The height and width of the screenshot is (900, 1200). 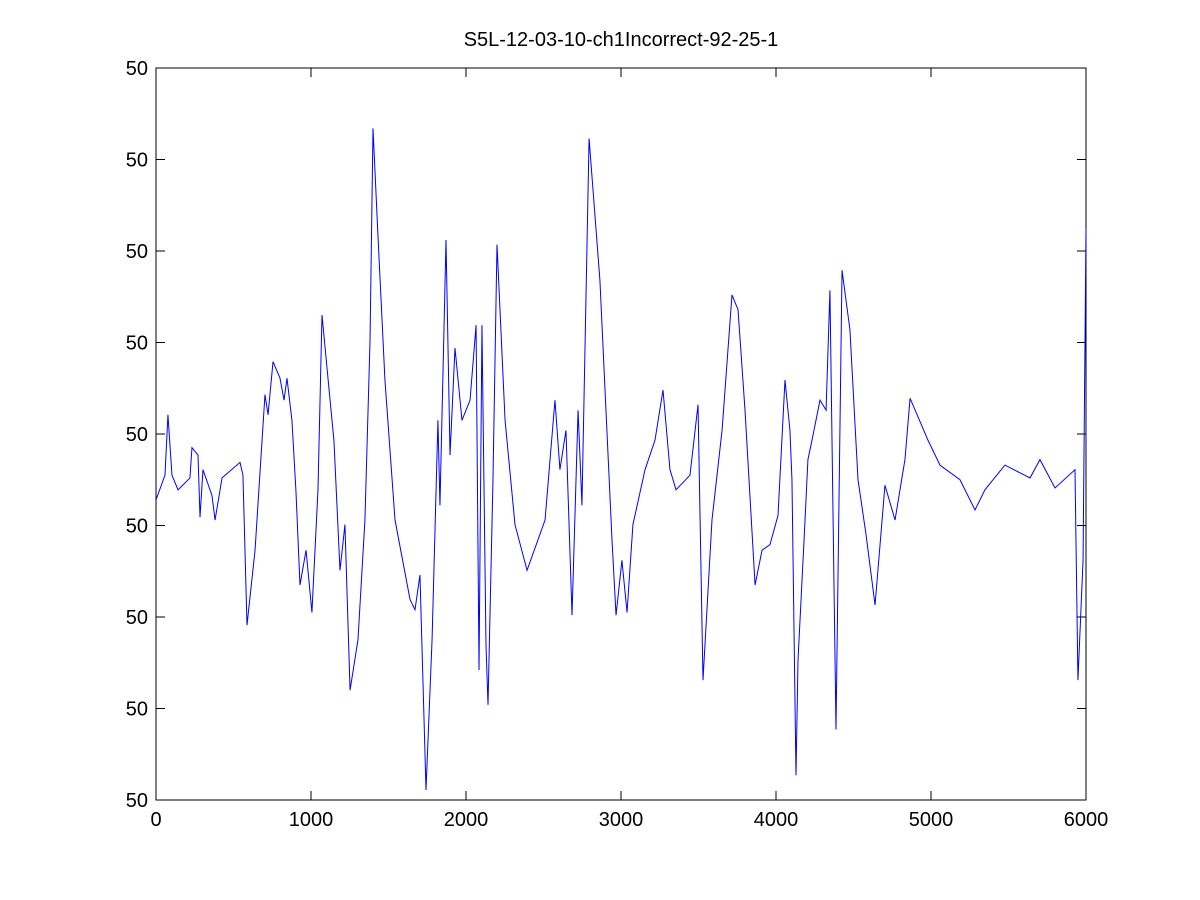 I want to click on x-tick-label: 5000, so click(x=931, y=820).